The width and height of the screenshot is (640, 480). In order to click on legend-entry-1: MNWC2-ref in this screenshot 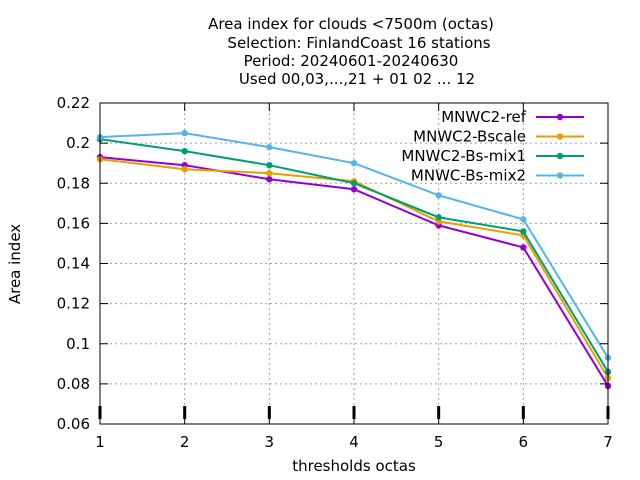, I will do `click(512, 117)`.